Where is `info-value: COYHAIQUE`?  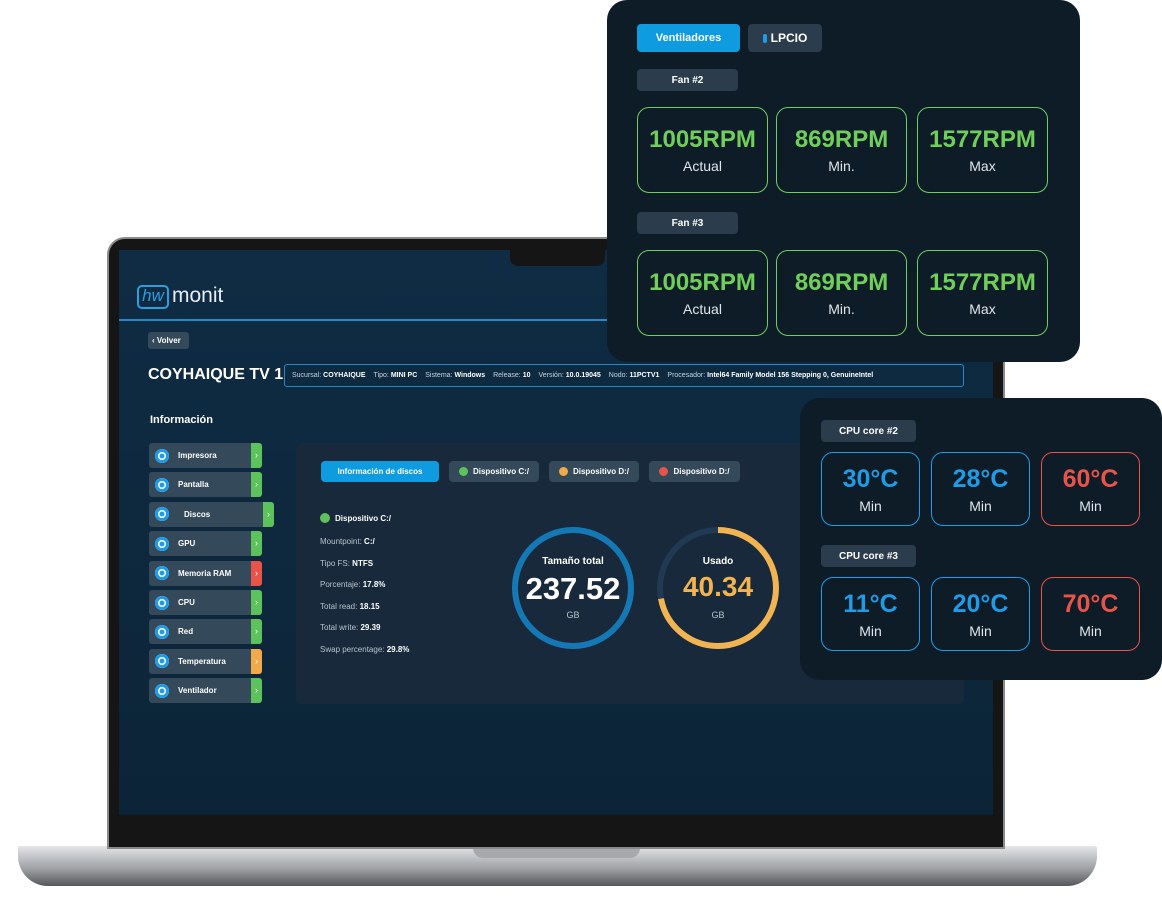
info-value: COYHAIQUE is located at coordinates (344, 375).